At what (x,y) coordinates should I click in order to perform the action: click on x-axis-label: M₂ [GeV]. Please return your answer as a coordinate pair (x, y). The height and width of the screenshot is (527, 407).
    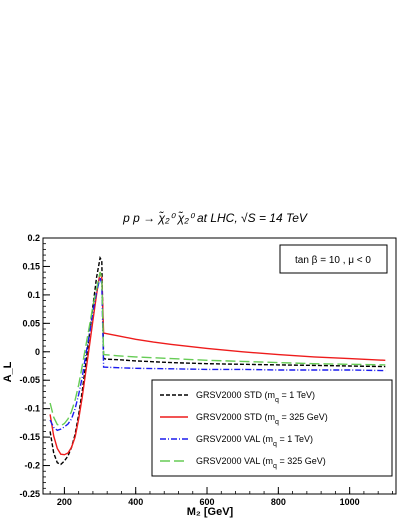
    Looking at the image, I should click on (210, 512).